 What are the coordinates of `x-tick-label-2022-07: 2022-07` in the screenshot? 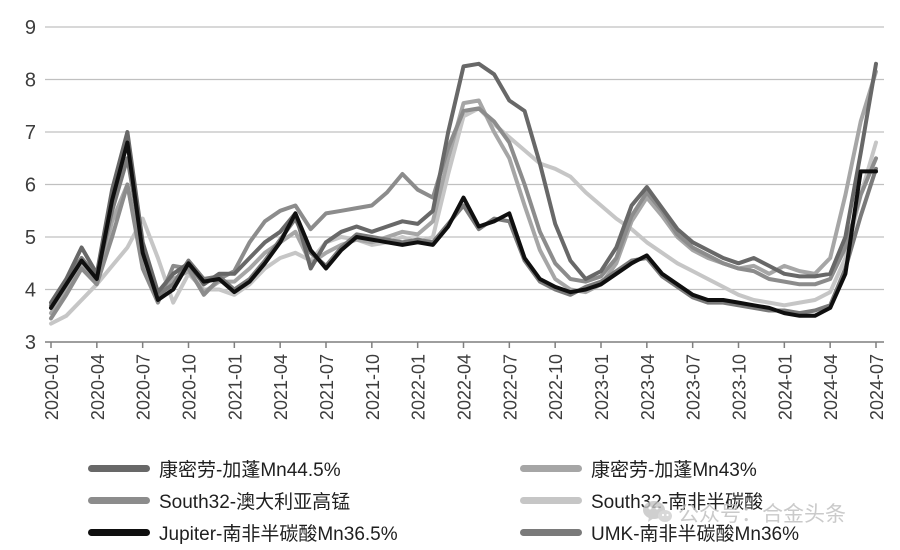 It's located at (510, 387).